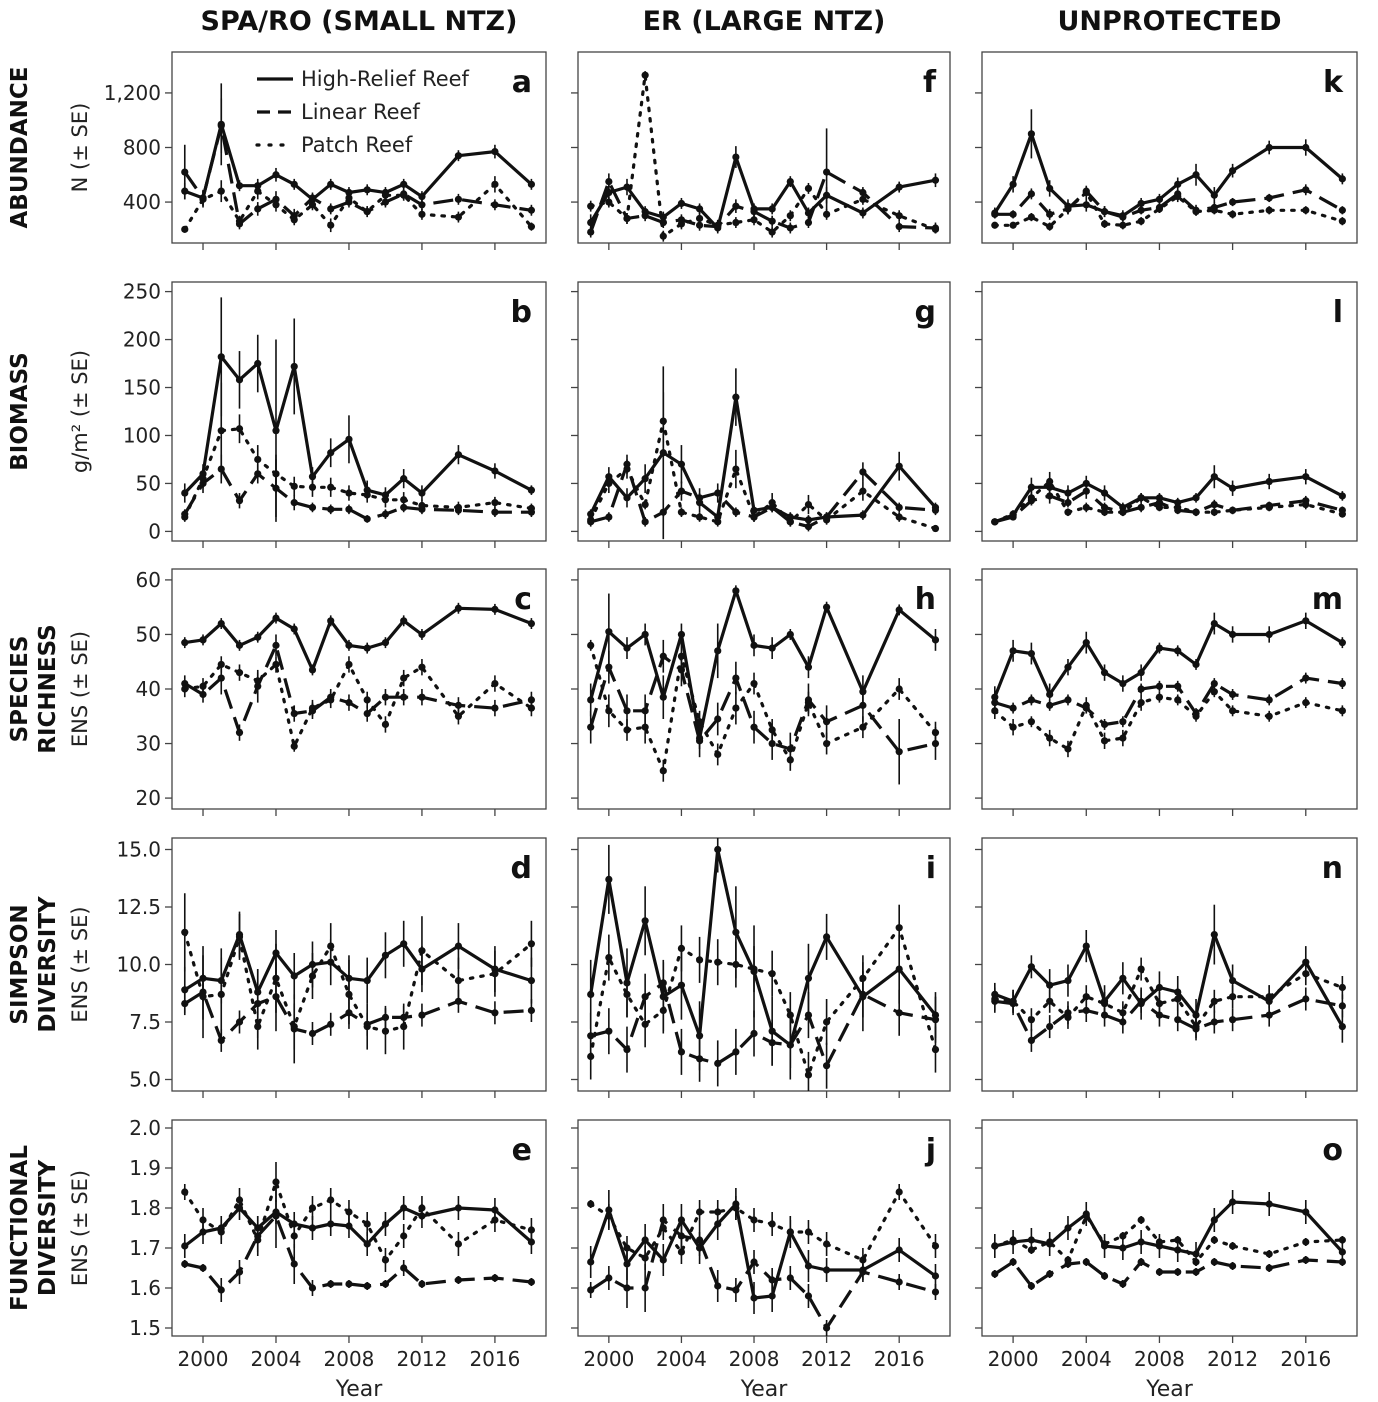  I want to click on y-tick-label: 20, so click(148, 798).